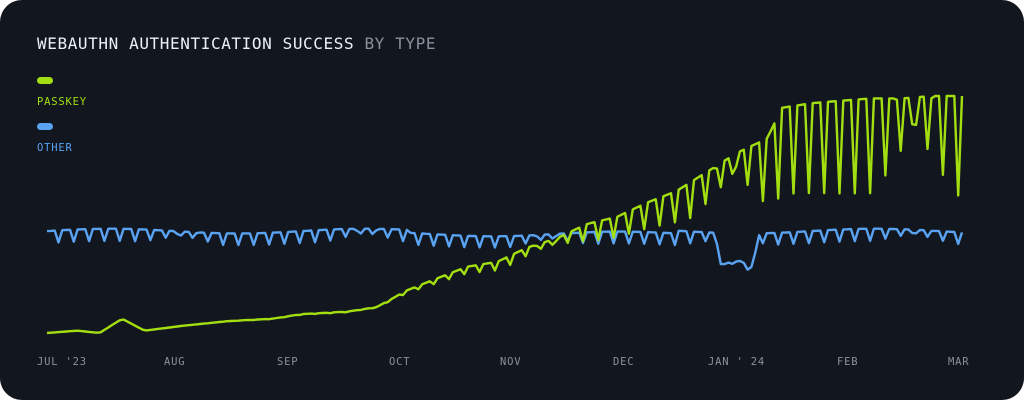 This screenshot has height=400, width=1024. What do you see at coordinates (62, 102) in the screenshot?
I see `legend-label-passkey: PASSKEY` at bounding box center [62, 102].